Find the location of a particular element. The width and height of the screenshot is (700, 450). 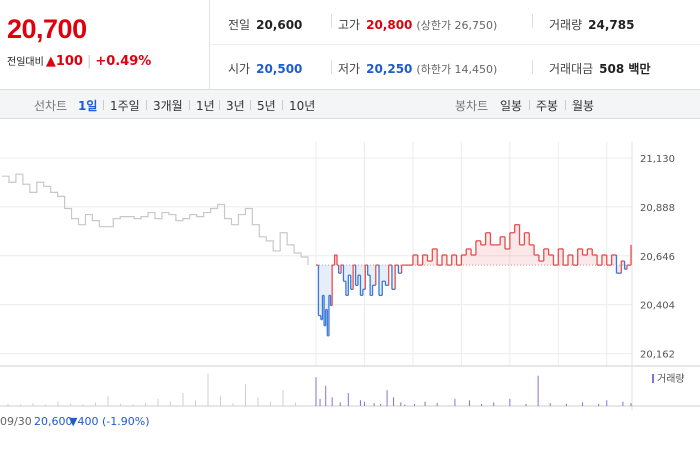

stat-label: 거래대금 is located at coordinates (571, 69).